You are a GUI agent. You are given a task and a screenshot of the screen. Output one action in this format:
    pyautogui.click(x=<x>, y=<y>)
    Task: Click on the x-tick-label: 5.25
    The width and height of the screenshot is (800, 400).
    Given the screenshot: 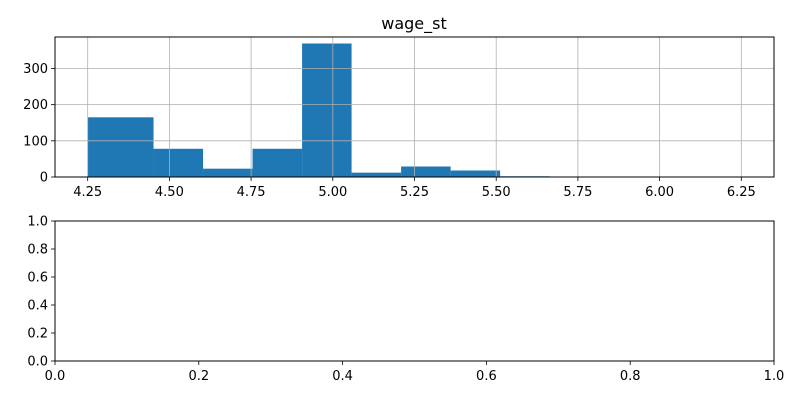 What is the action you would take?
    pyautogui.click(x=414, y=192)
    